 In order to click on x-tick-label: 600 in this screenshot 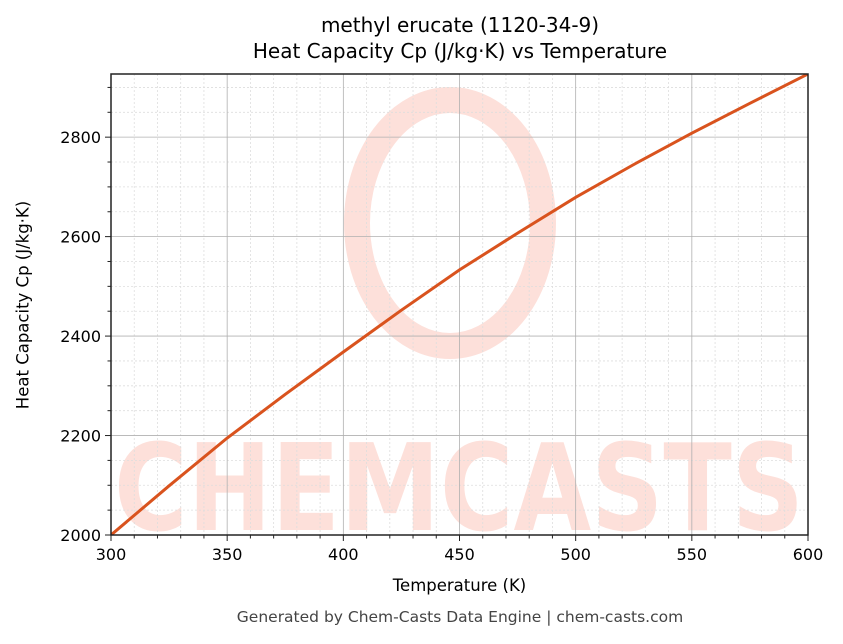, I will do `click(808, 554)`.